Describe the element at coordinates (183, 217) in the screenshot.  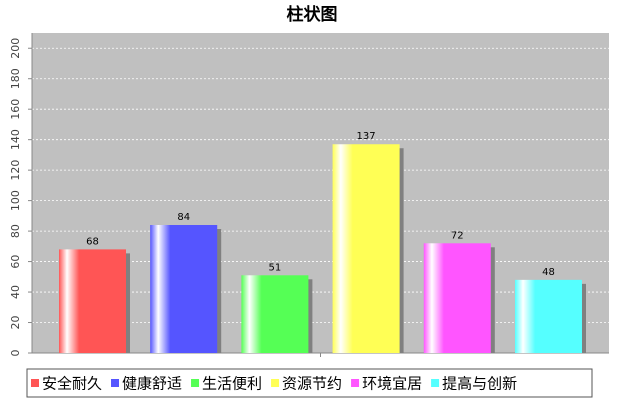
I see `value-label: 84` at that location.